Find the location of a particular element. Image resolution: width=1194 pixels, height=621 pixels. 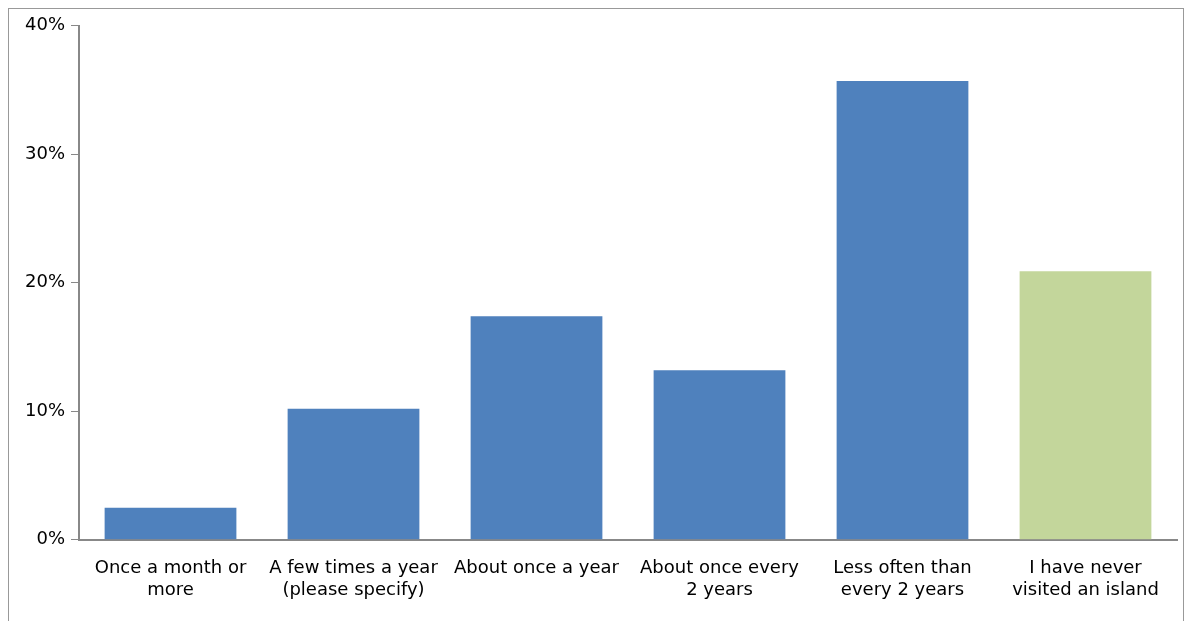

y-tick-label: 0% is located at coordinates (51, 538).